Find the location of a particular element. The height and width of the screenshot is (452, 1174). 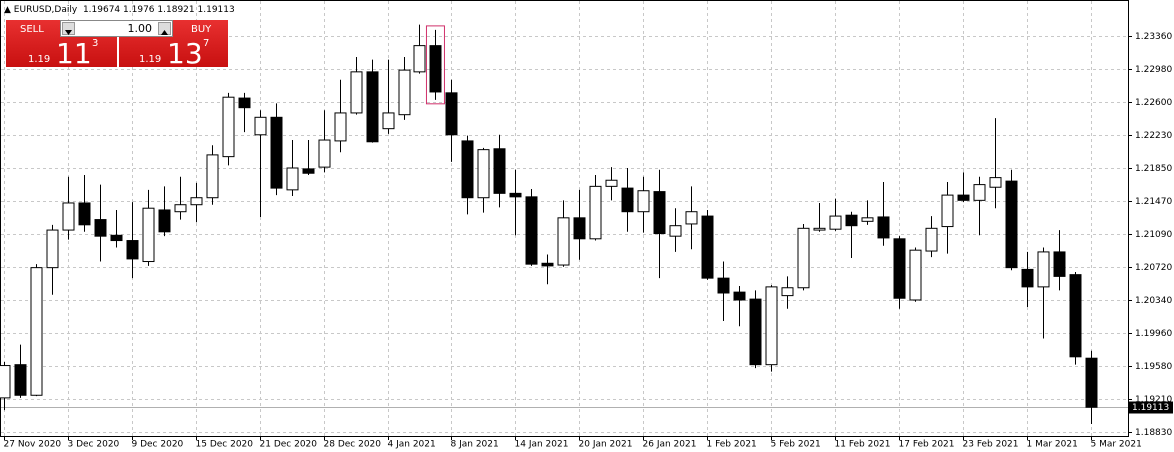

x-tick-label: 17 Feb 2021 is located at coordinates (927, 445).